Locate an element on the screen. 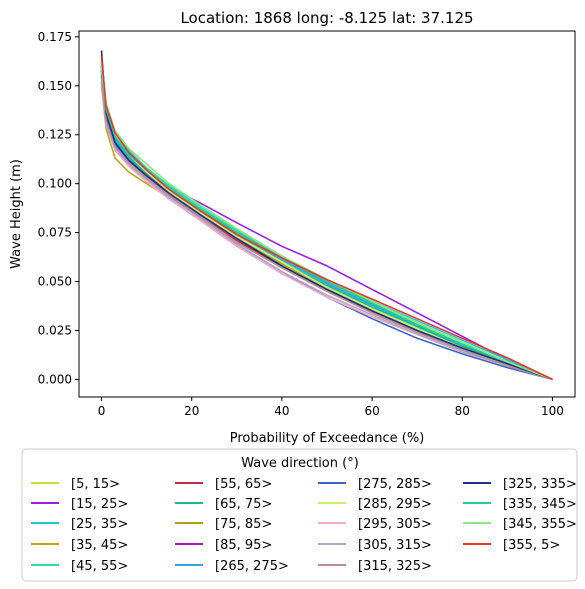 The height and width of the screenshot is (589, 585). legend-item: [265, 275> is located at coordinates (232, 566).